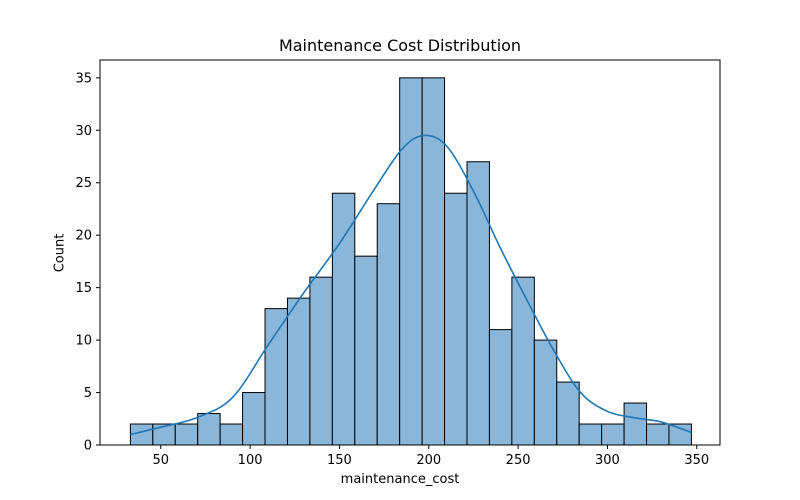  Describe the element at coordinates (400, 45) in the screenshot. I see `chart-title: Maintenance Cost Distribution` at that location.